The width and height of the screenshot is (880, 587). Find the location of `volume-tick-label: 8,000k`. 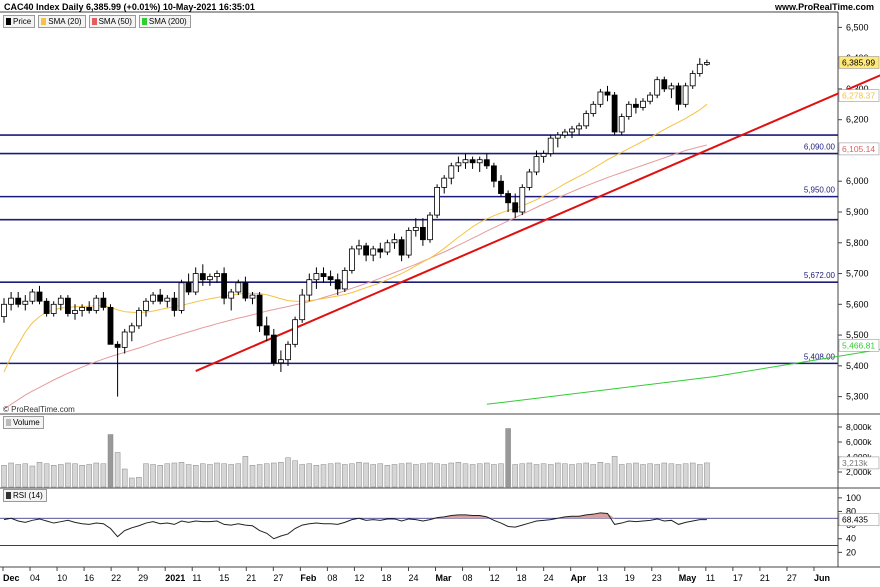

volume-tick-label: 8,000k is located at coordinates (859, 427).